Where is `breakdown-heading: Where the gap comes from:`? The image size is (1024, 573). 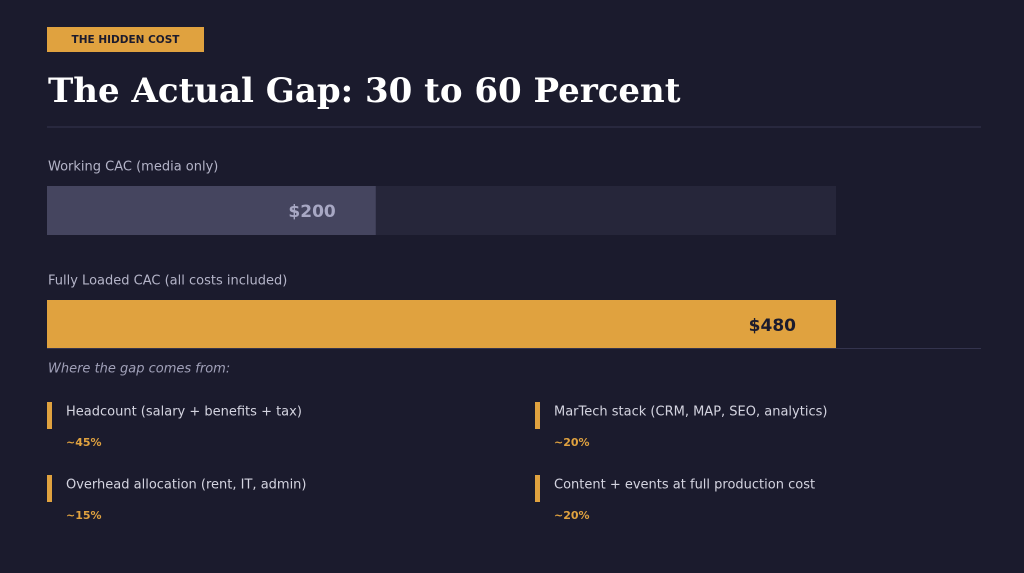 breakdown-heading: Where the gap comes from: is located at coordinates (139, 369).